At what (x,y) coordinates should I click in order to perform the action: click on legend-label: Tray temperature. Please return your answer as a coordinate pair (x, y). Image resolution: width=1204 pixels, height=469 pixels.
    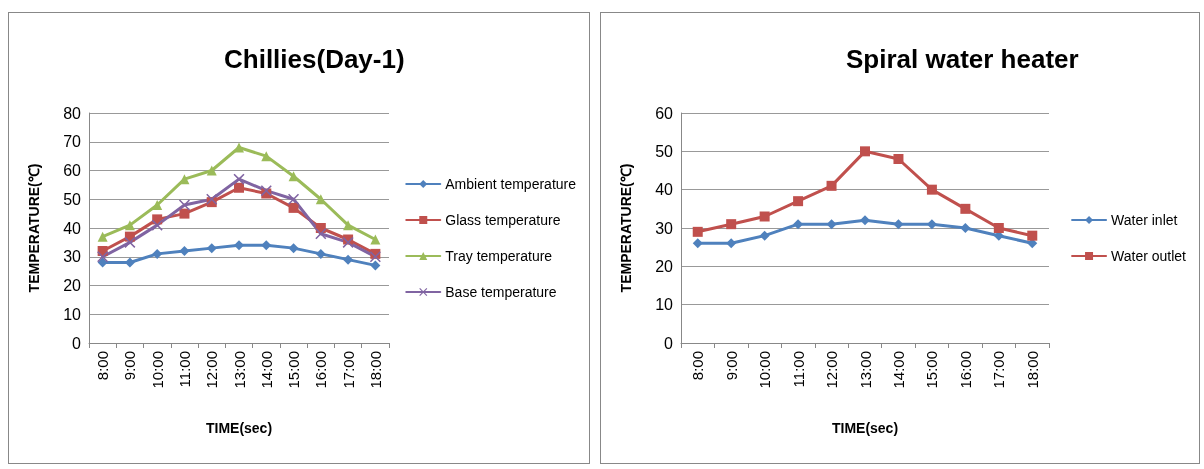
    Looking at the image, I should click on (499, 256).